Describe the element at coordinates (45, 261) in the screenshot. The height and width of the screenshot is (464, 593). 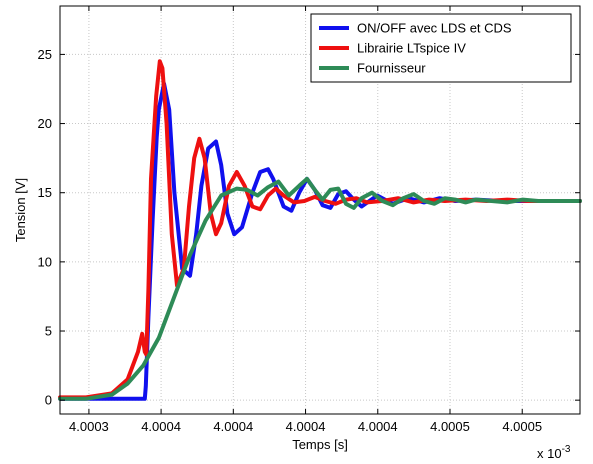
I see `y-tick-label: 10` at that location.